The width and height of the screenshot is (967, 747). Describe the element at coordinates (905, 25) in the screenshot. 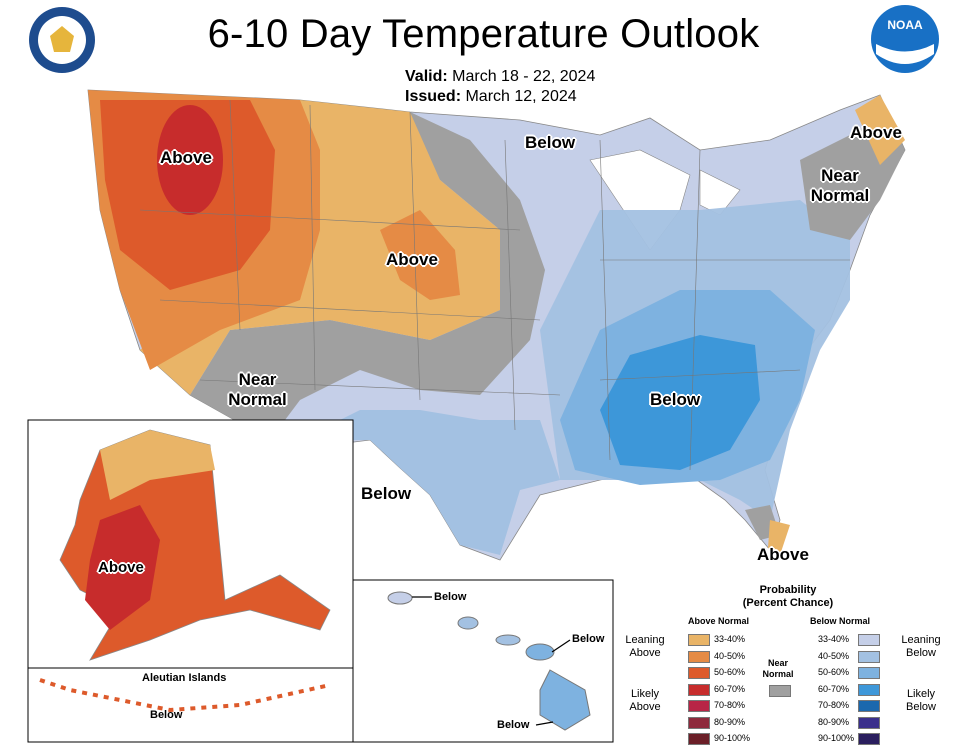

I see `svg-text: NOAA` at that location.